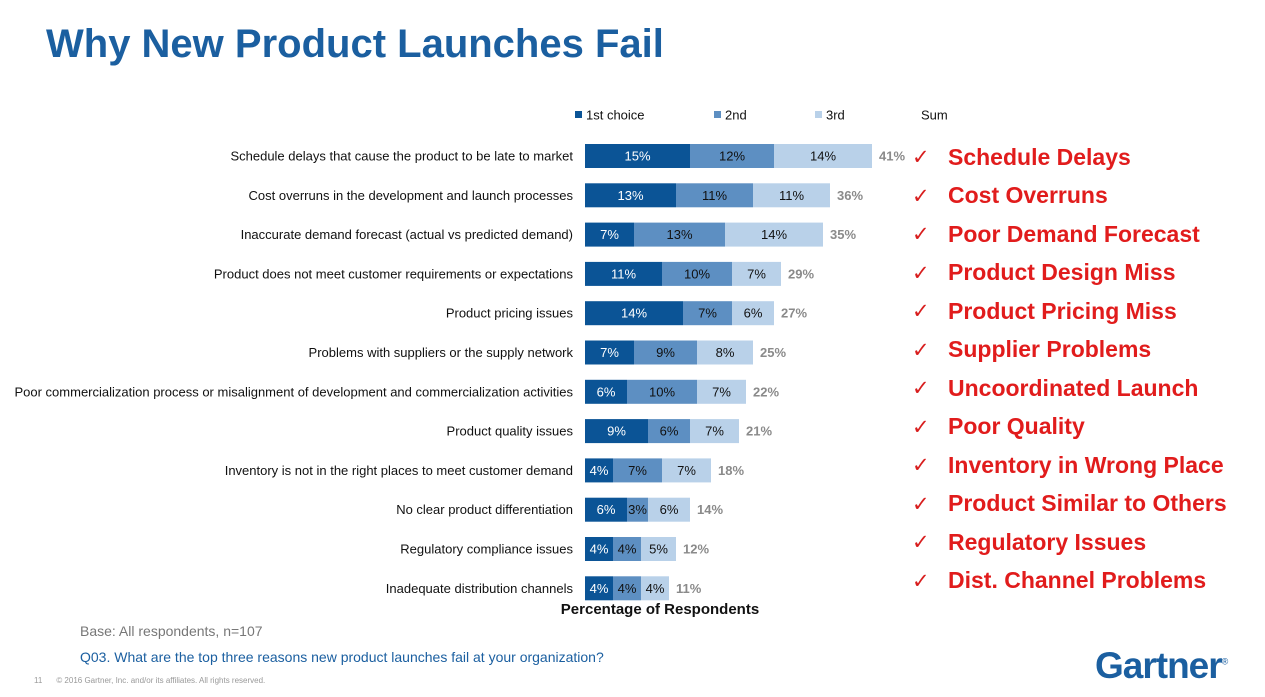 Image resolution: width=1265 pixels, height=697 pixels. Describe the element at coordinates (1028, 195) in the screenshot. I see `callout-text: Cost Overruns` at that location.